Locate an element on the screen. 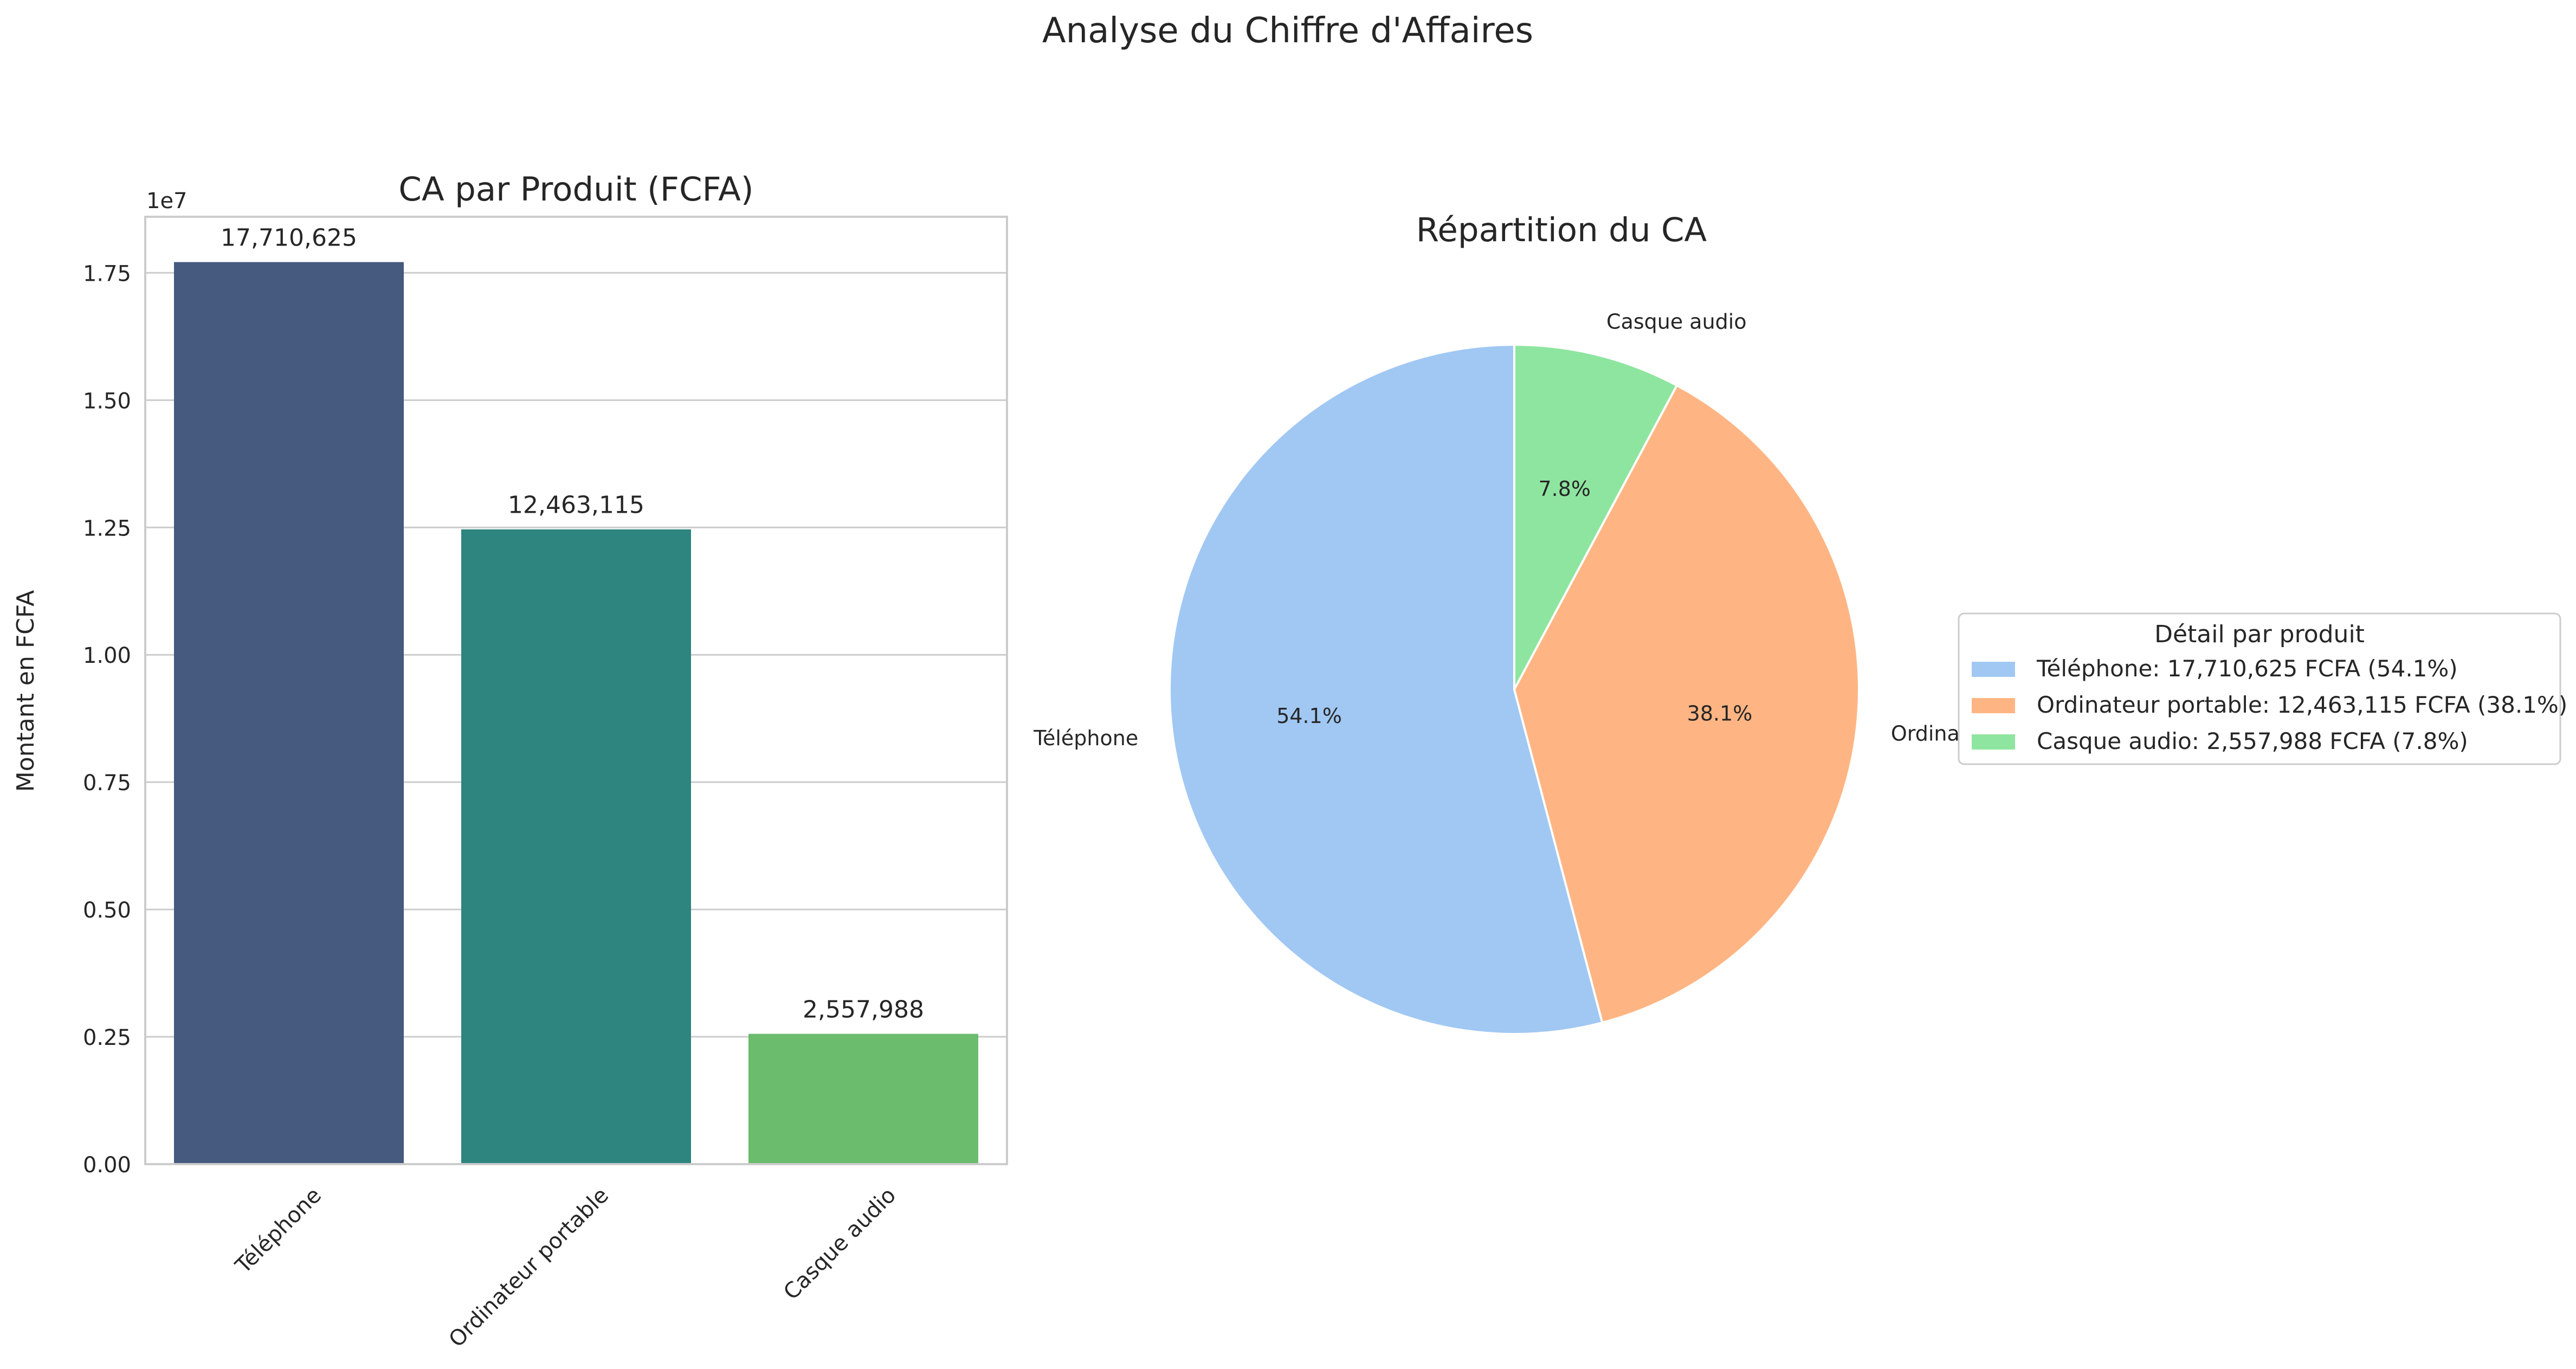 The image size is (2576, 1369). pie-chart-title: Répartition du CA is located at coordinates (1561, 230).